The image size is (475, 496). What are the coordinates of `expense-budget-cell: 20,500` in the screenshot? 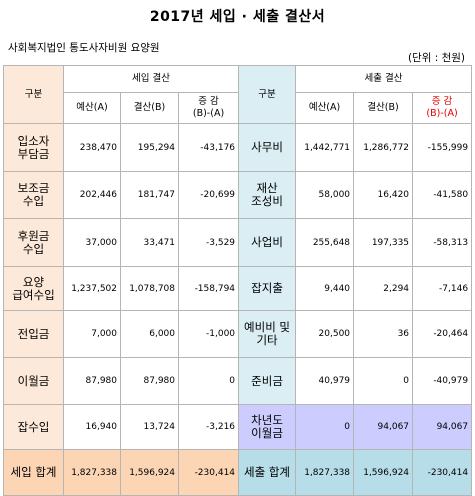 It's located at (325, 334).